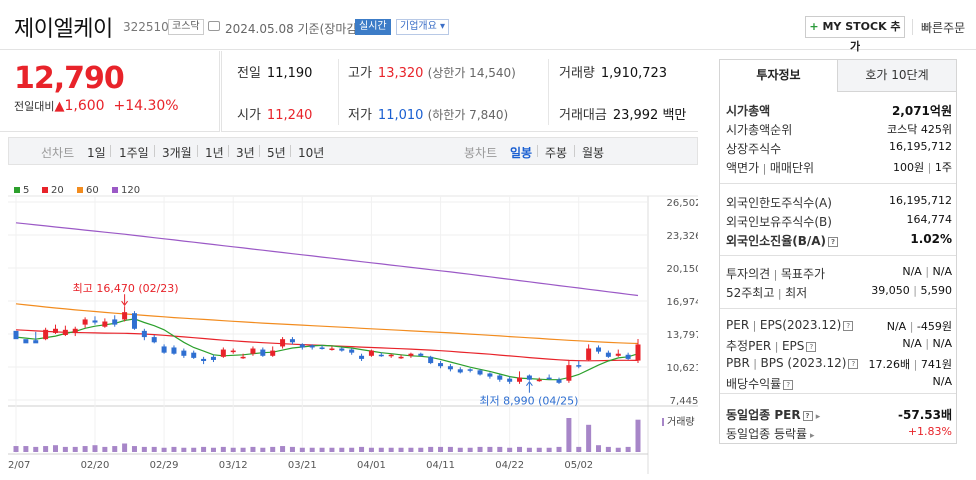 The width and height of the screenshot is (976, 480). I want to click on candle-weekly: 주봉, so click(556, 153).